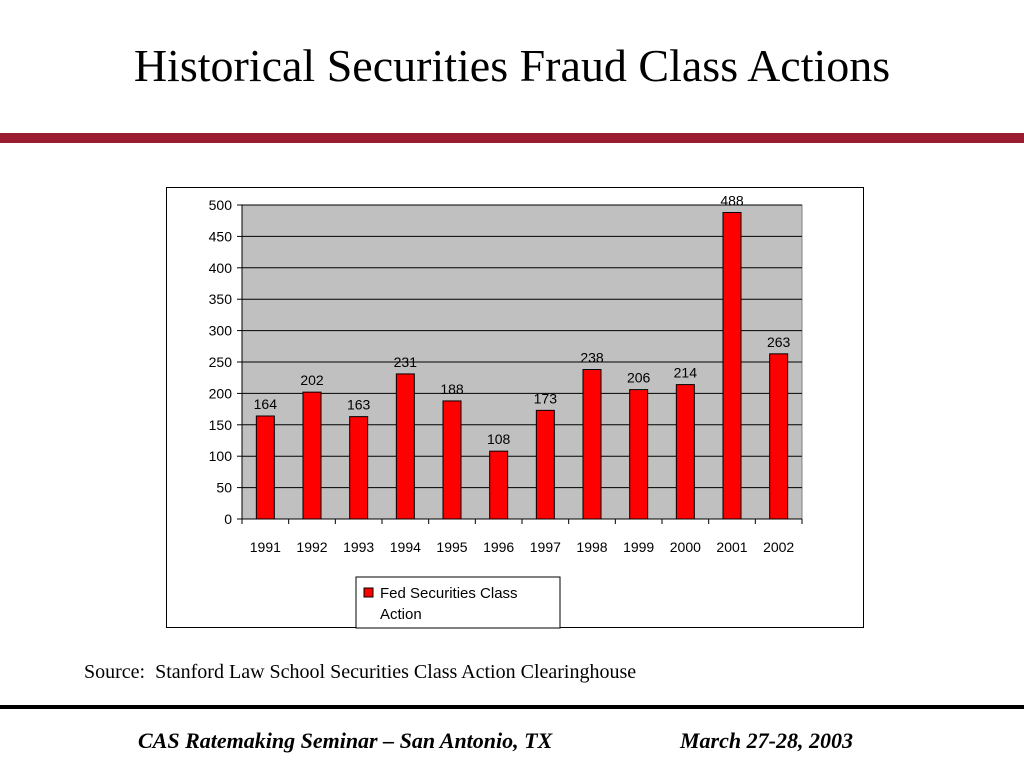 The height and width of the screenshot is (768, 1024). Describe the element at coordinates (221, 236) in the screenshot. I see `y-tick-label: 450` at that location.